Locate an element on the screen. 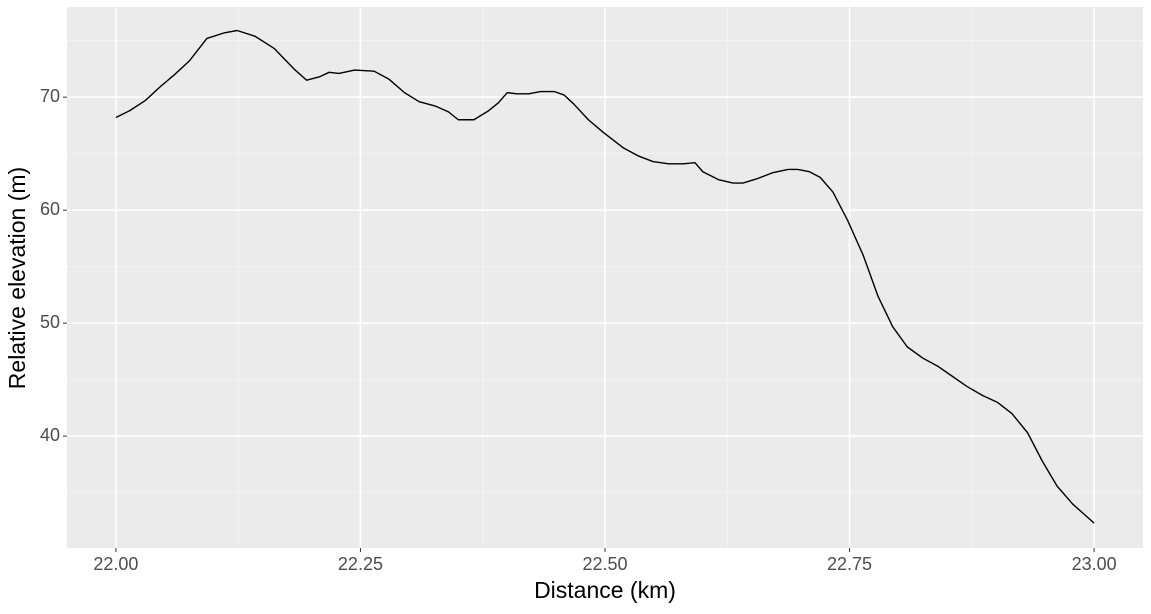 This screenshot has height=614, width=1151. y-tick-label: 60 is located at coordinates (50, 209).